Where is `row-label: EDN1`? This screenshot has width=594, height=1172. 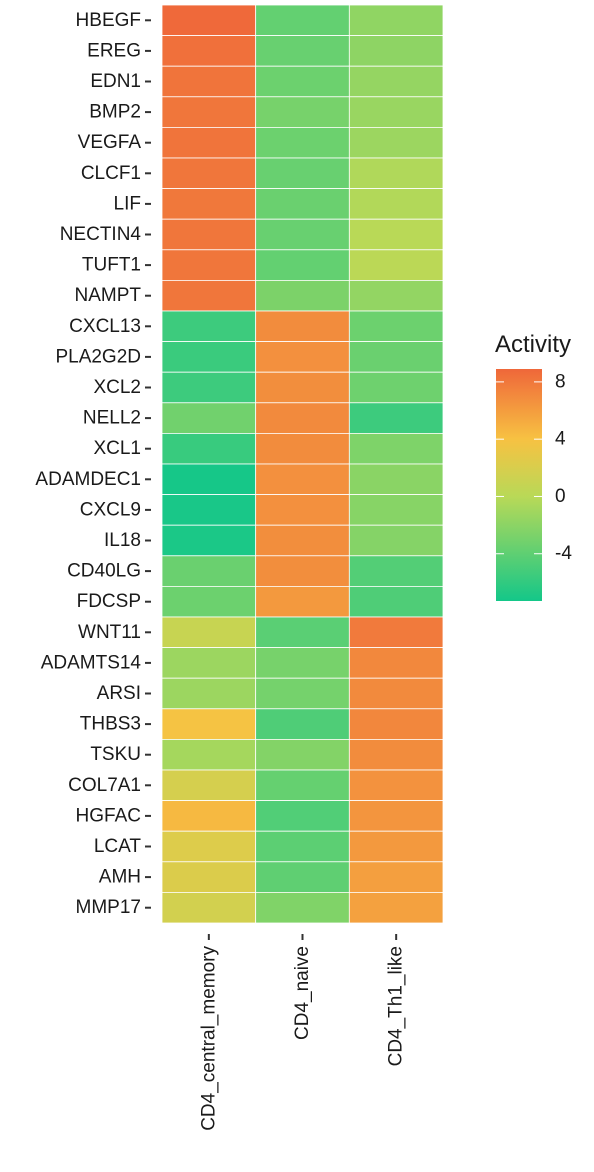 row-label: EDN1 is located at coordinates (115, 81).